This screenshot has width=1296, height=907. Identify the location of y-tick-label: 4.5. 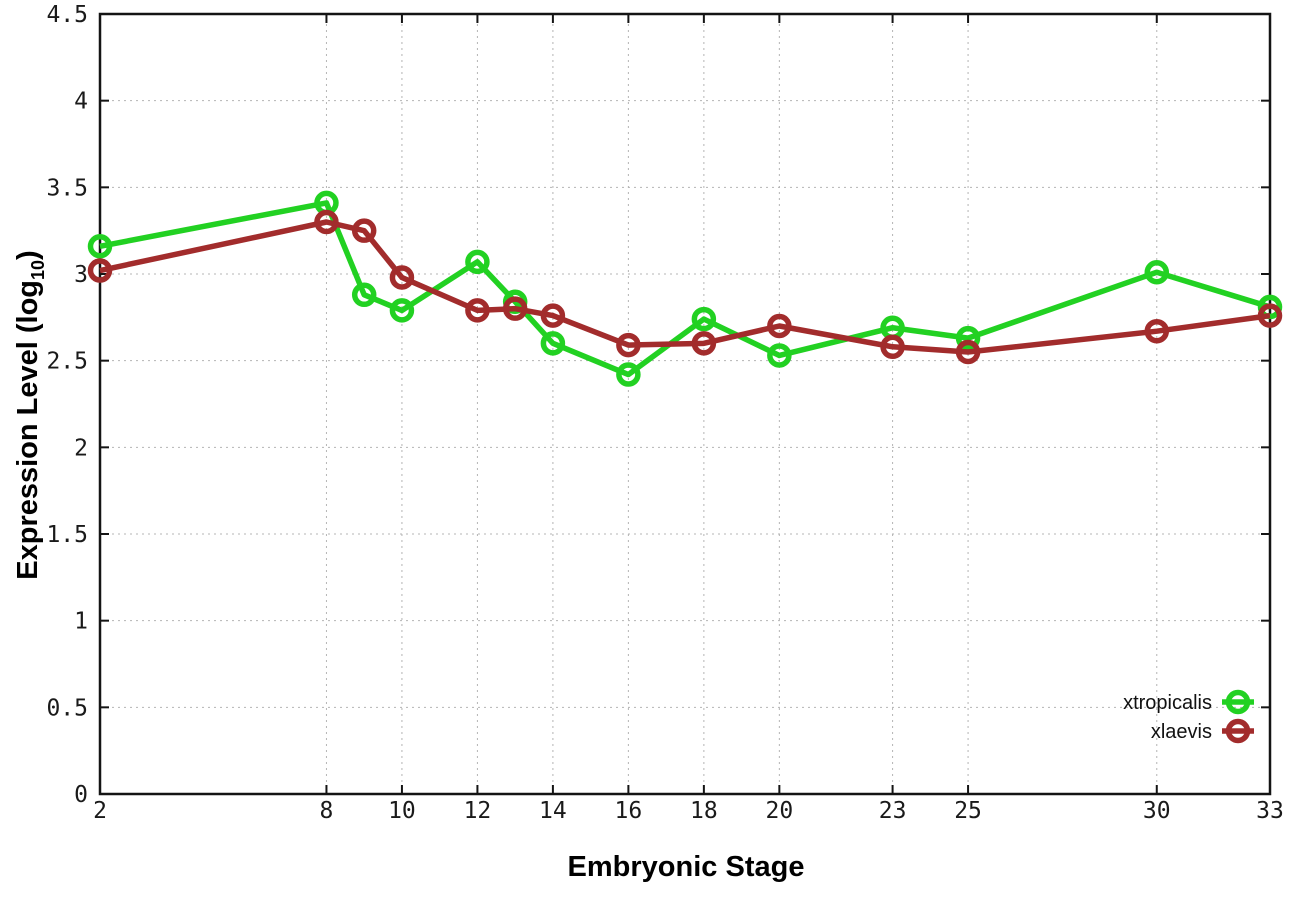
(67, 15).